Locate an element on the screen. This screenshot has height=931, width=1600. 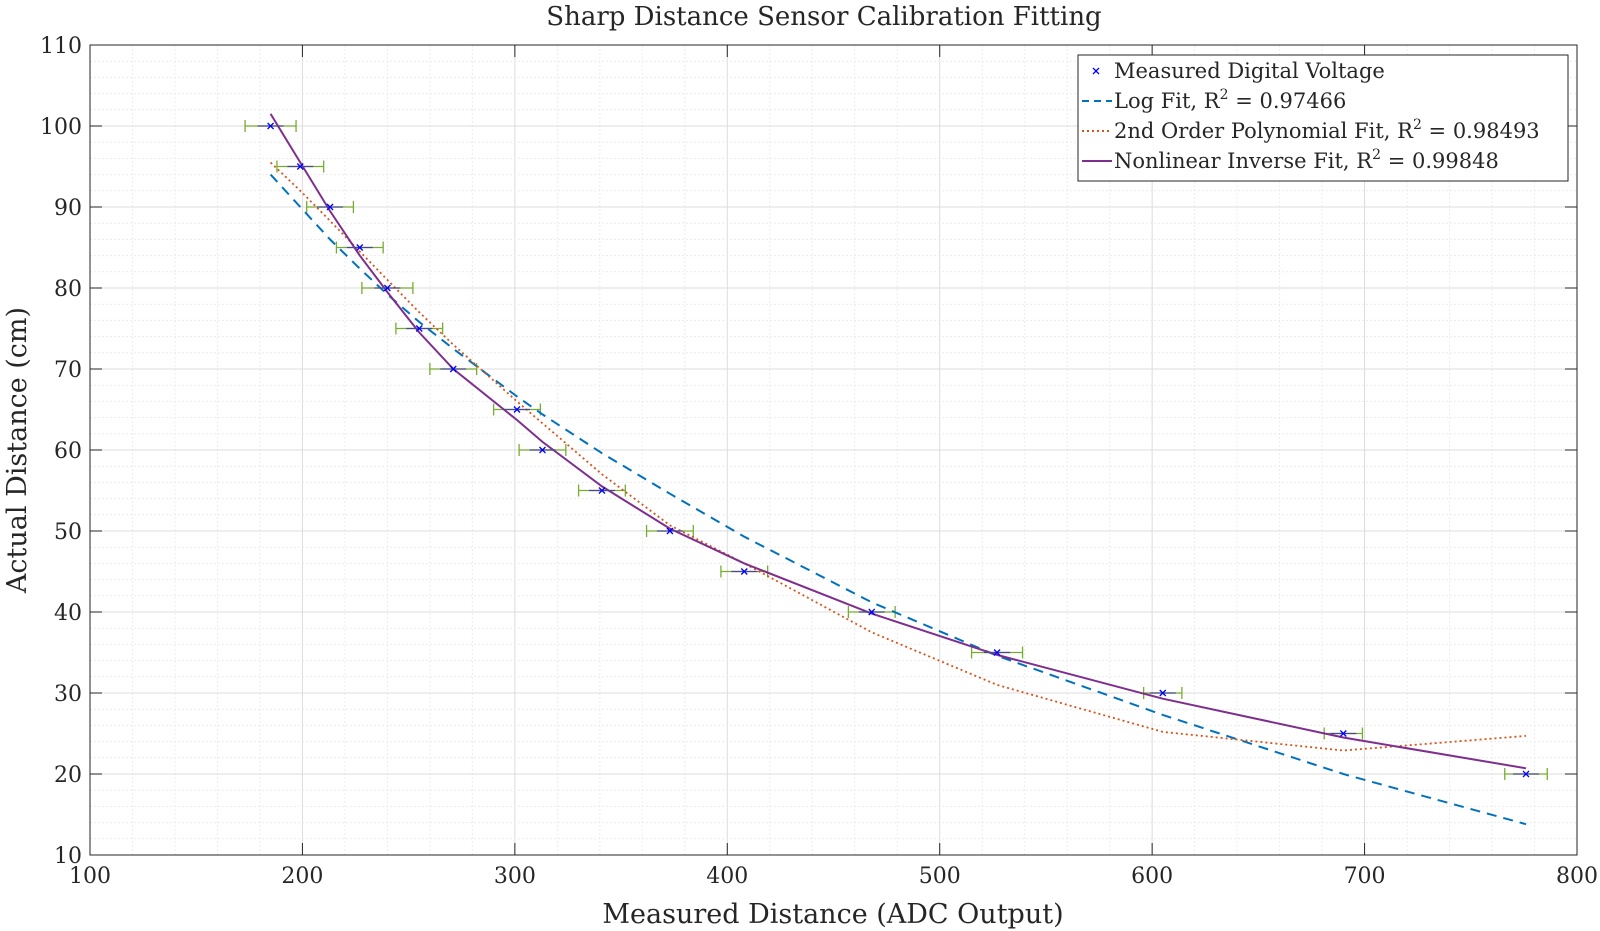
x-tick-label: 800 is located at coordinates (1577, 876).